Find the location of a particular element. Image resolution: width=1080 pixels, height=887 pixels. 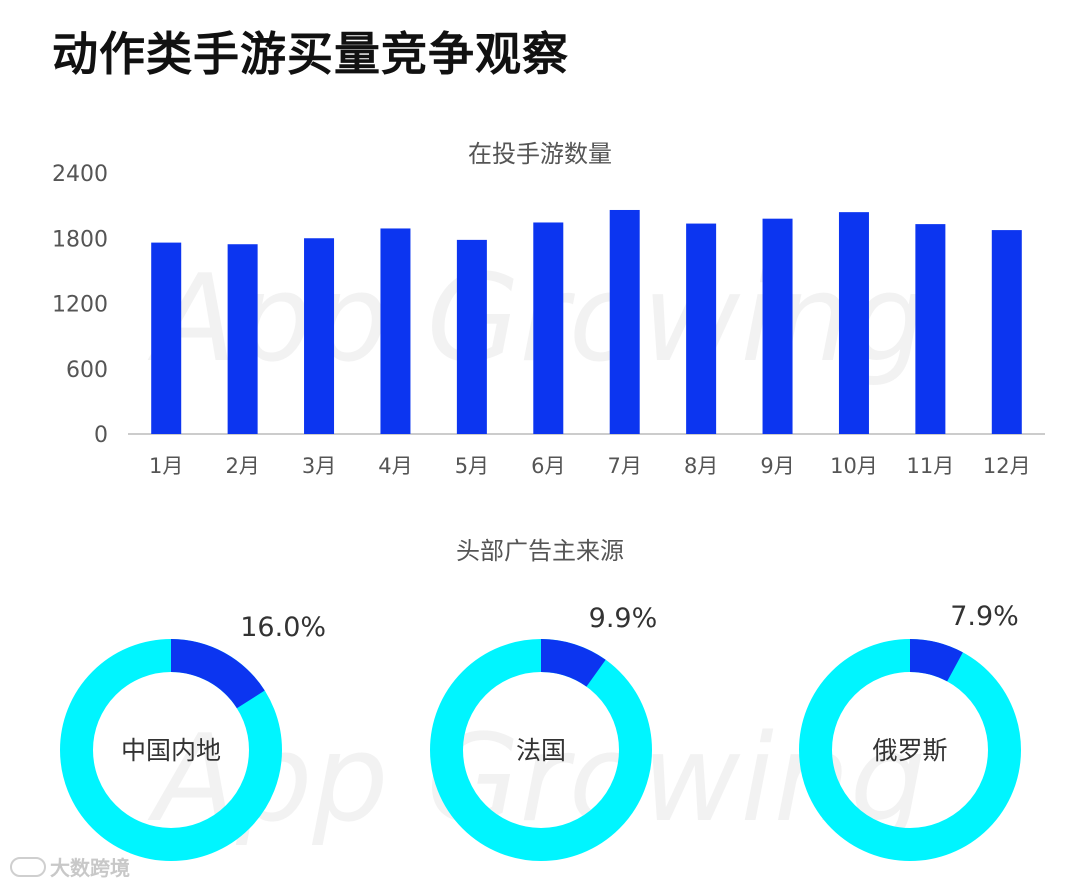

x-tick-label: 1月 is located at coordinates (166, 466).